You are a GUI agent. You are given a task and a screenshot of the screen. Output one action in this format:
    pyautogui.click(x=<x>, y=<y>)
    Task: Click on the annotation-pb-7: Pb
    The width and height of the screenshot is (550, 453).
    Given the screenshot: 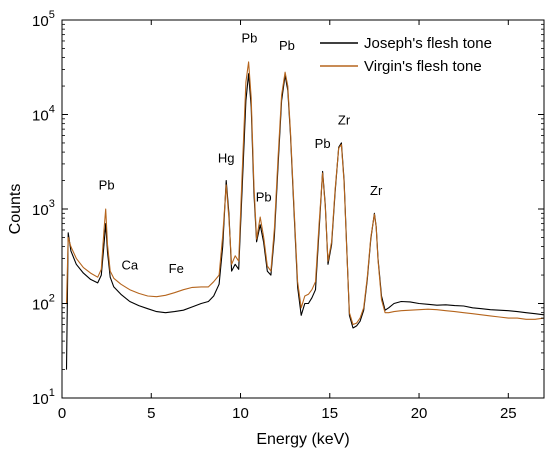 What is the action you would take?
    pyautogui.click(x=323, y=143)
    